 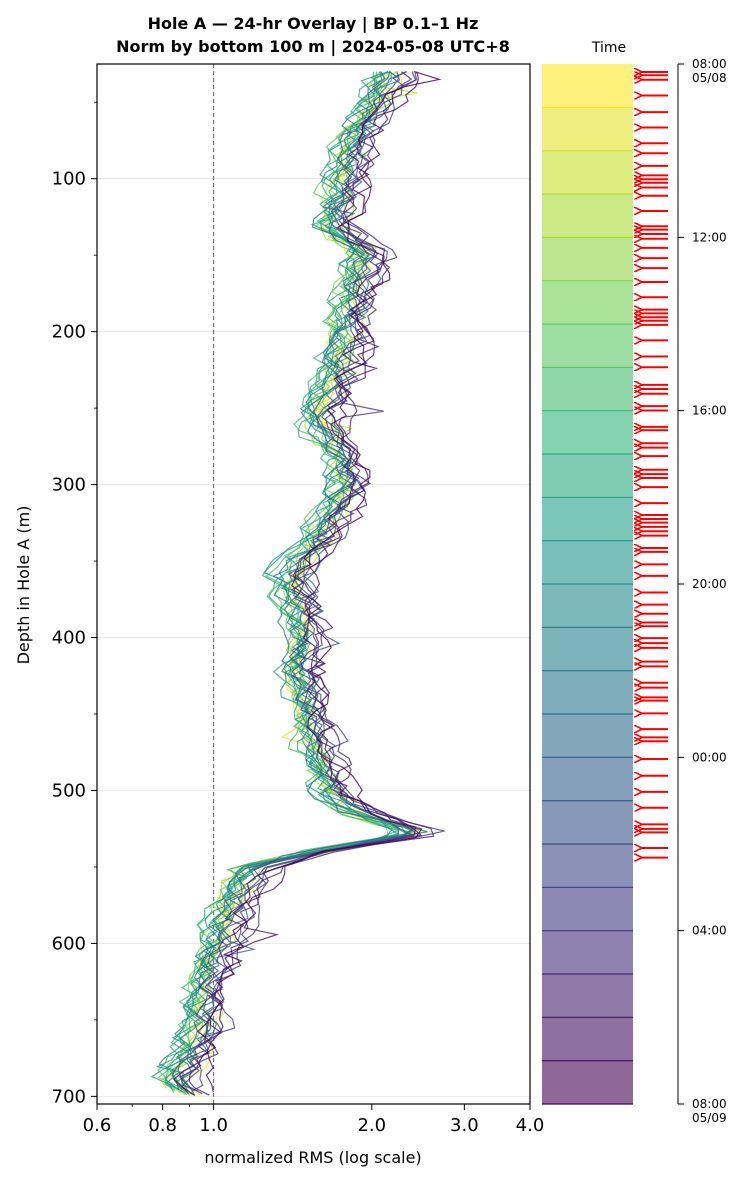 What do you see at coordinates (709, 584) in the screenshot?
I see `time-tick-label: 20:00` at bounding box center [709, 584].